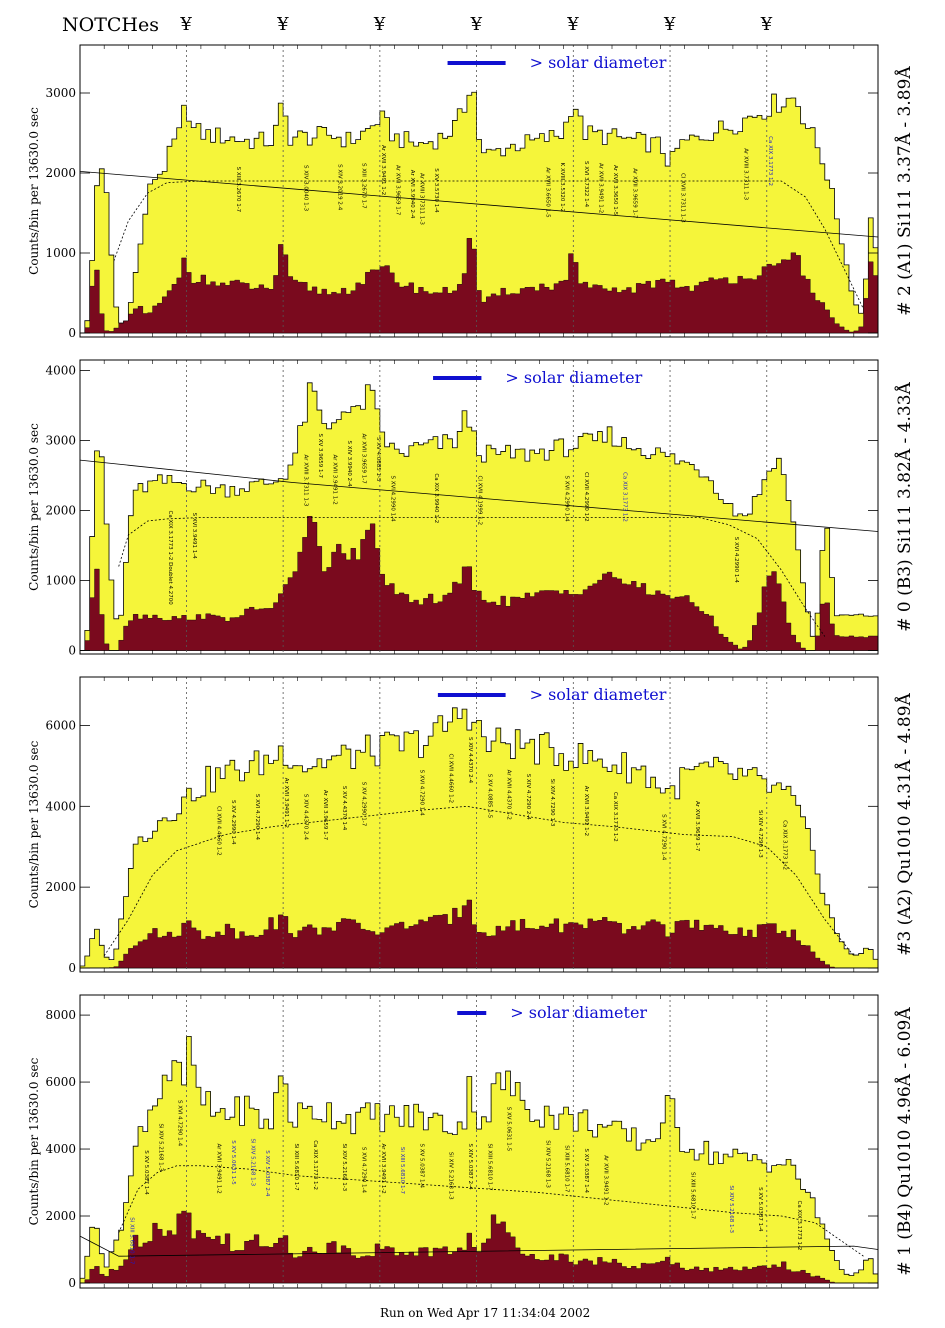 The width and height of the screenshot is (945, 1328). What do you see at coordinates (60, 93) in the screenshot?
I see `y-tick-label: 3000` at bounding box center [60, 93].